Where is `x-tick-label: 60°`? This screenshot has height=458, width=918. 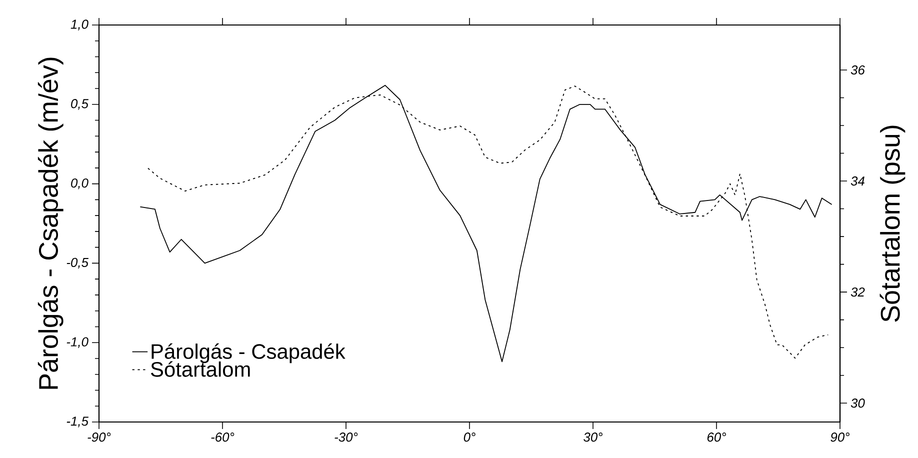
x-tick-label: 60° is located at coordinates (716, 437).